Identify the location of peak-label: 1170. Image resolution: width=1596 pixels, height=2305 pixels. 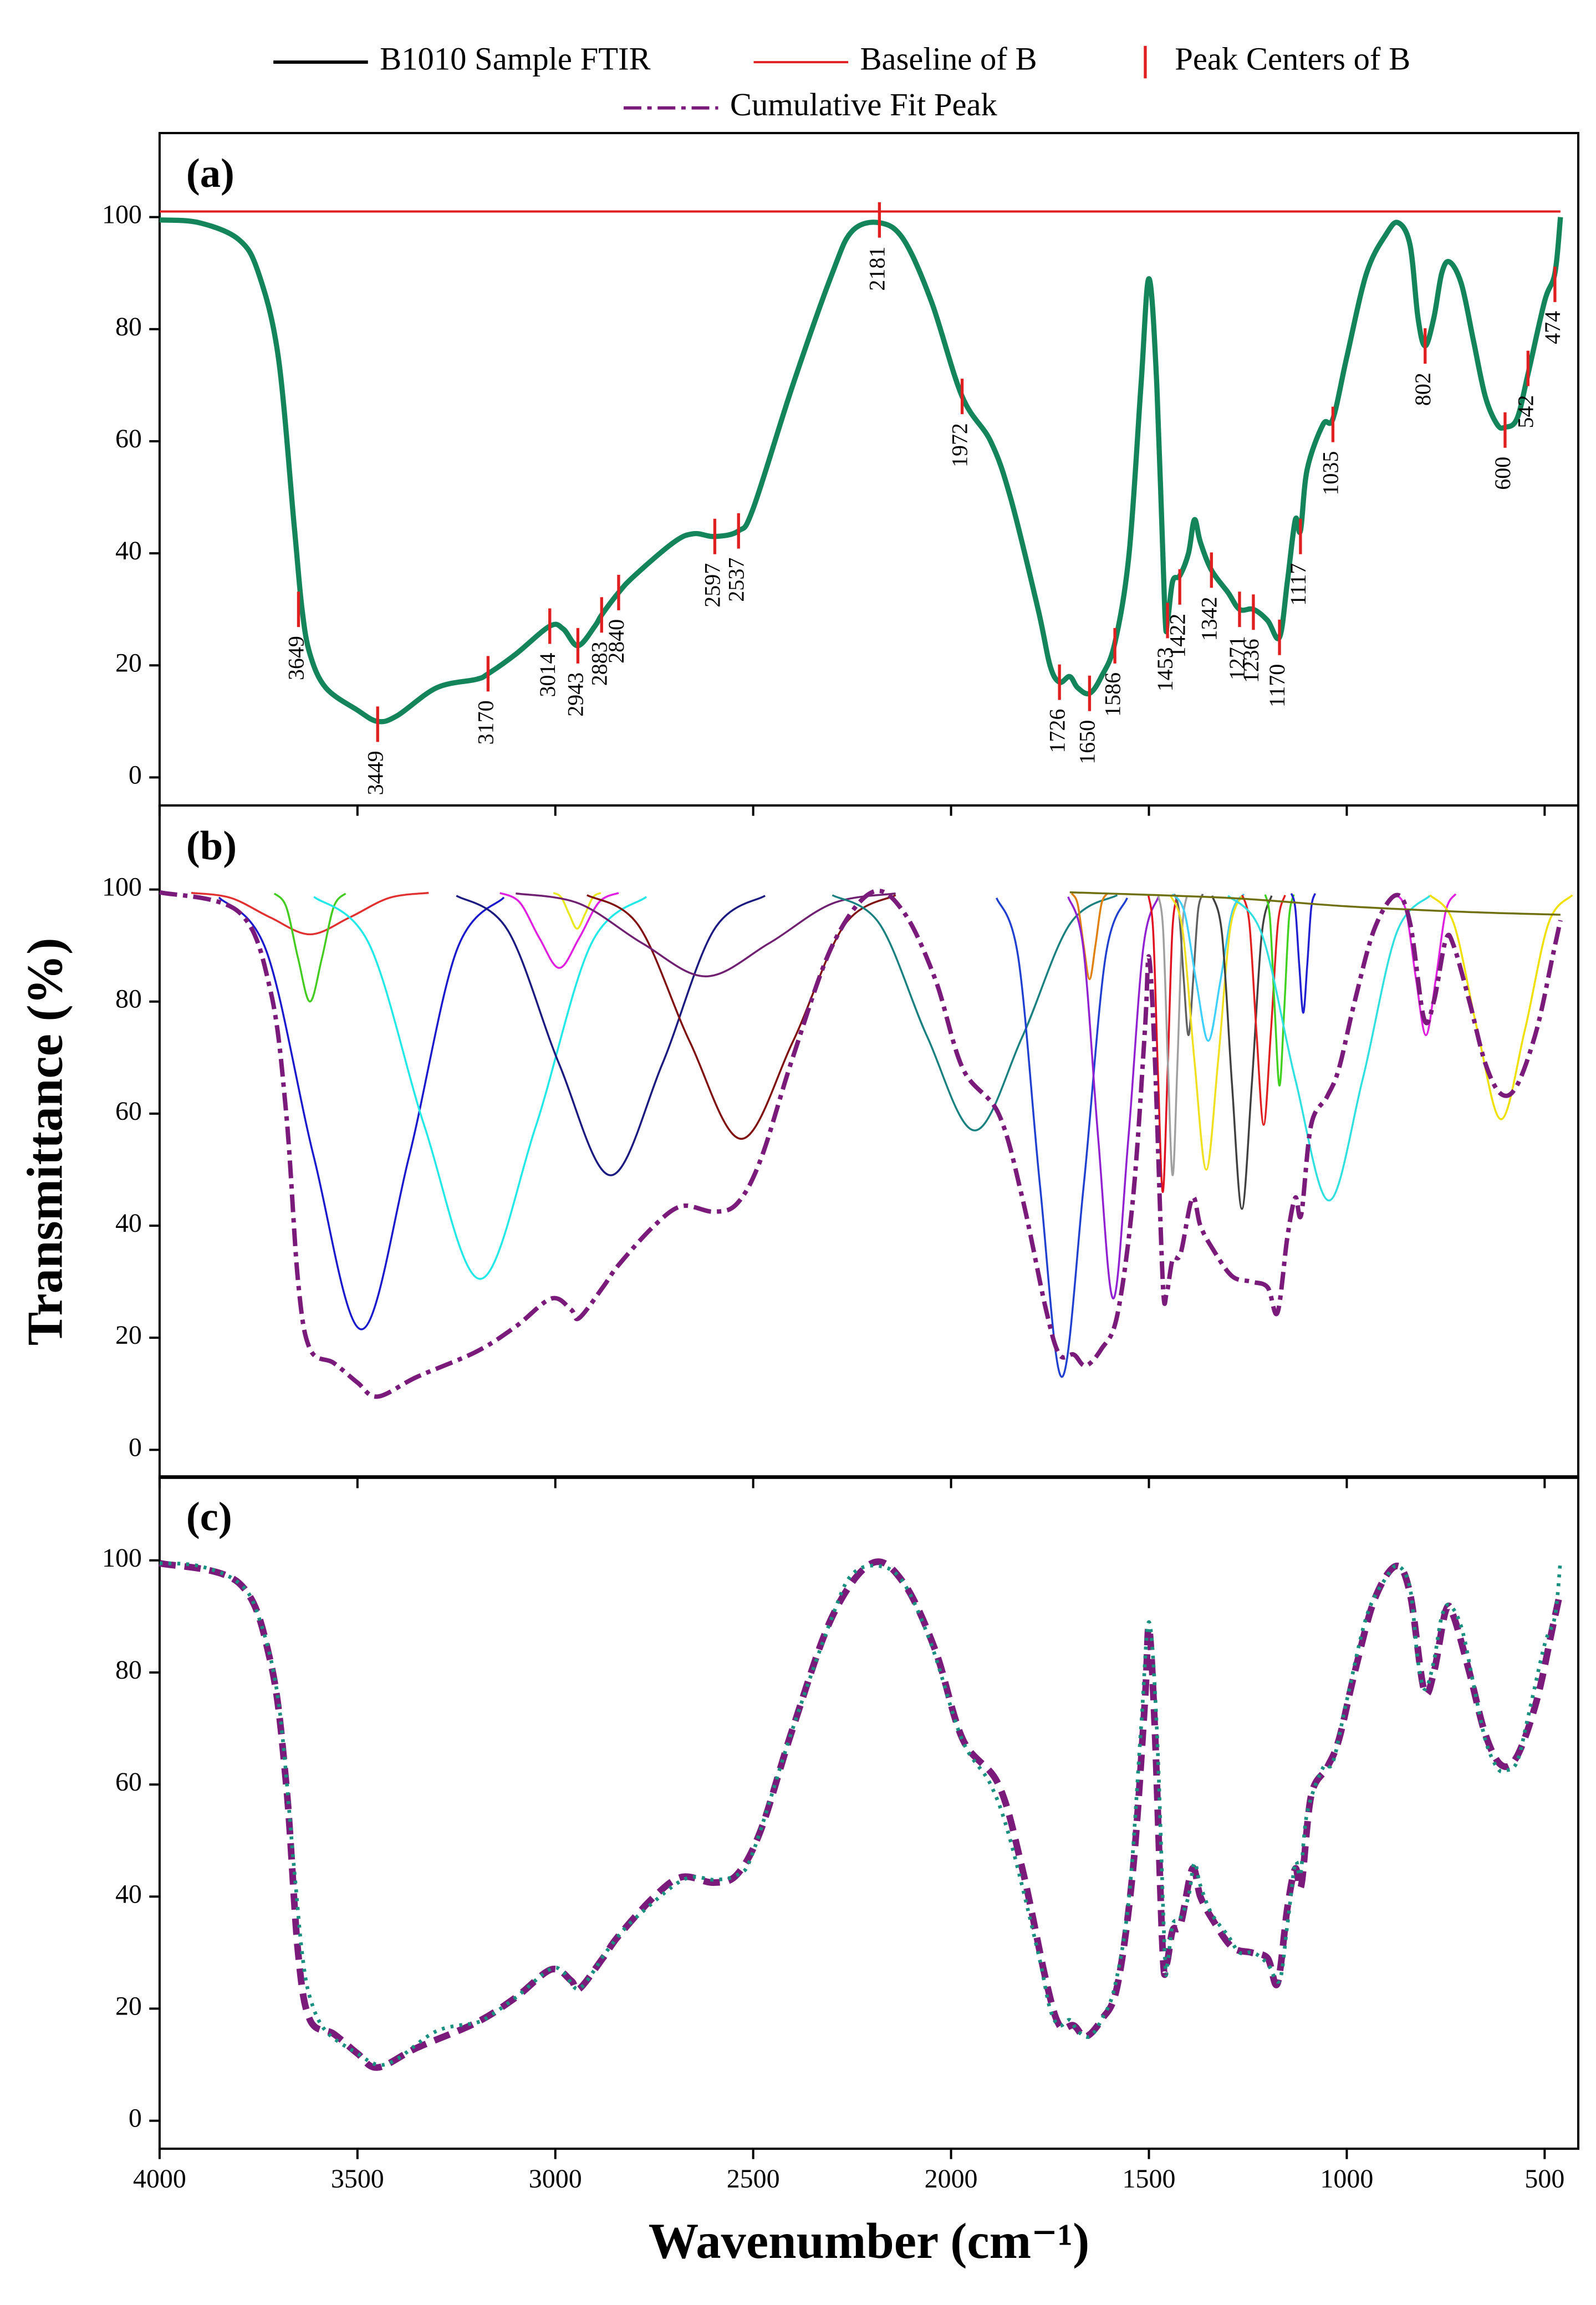
(1276, 685).